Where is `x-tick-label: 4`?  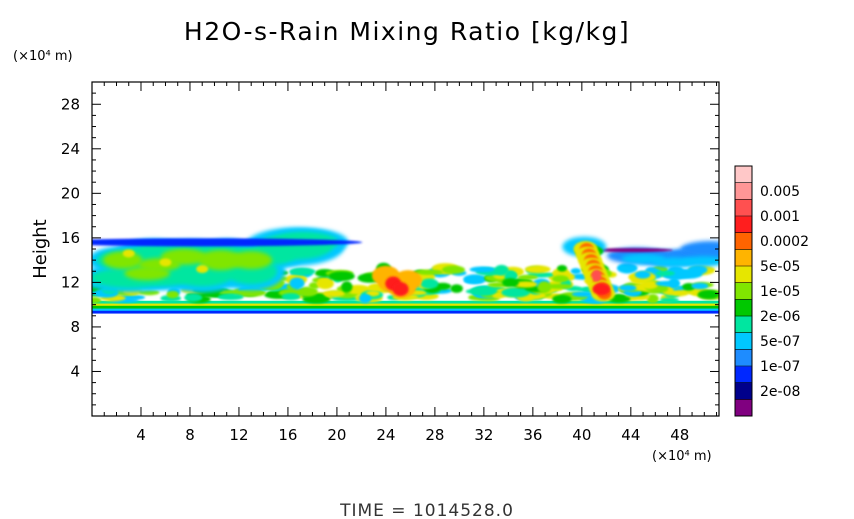
x-tick-label: 4 is located at coordinates (141, 435).